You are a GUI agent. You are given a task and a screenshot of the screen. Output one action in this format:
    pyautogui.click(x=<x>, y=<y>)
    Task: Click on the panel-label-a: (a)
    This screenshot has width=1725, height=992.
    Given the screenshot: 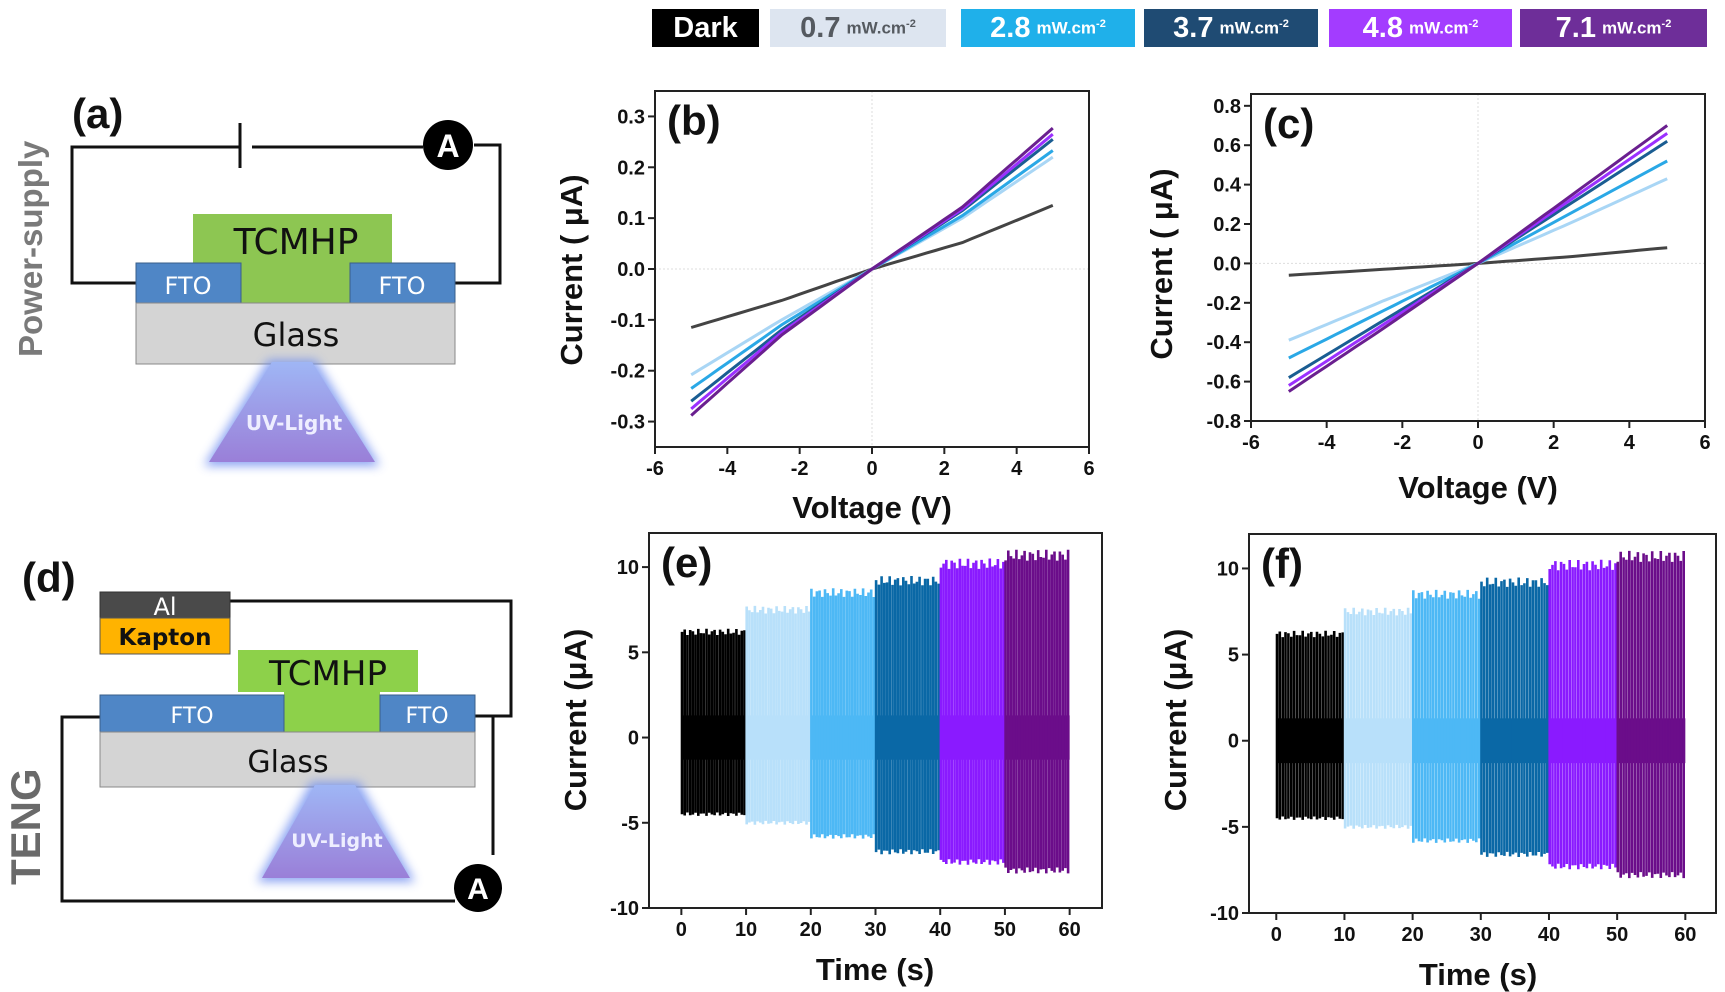 What is the action you would take?
    pyautogui.click(x=97, y=113)
    